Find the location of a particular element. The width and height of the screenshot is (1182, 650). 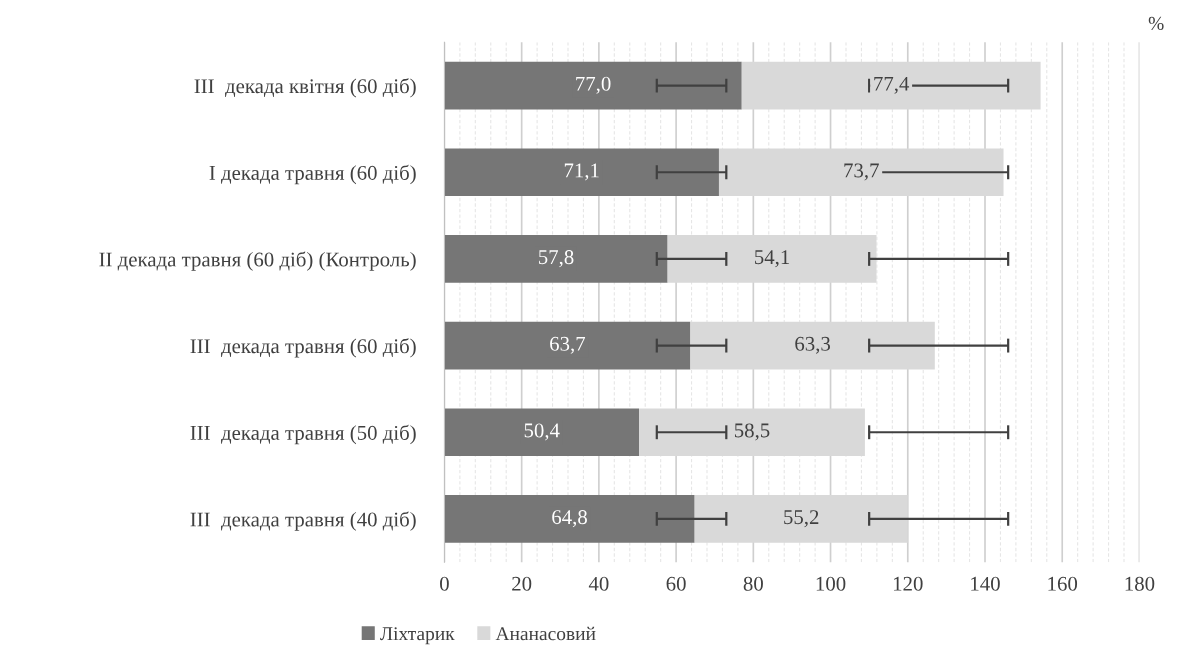

data-label: 73,7 is located at coordinates (861, 172).